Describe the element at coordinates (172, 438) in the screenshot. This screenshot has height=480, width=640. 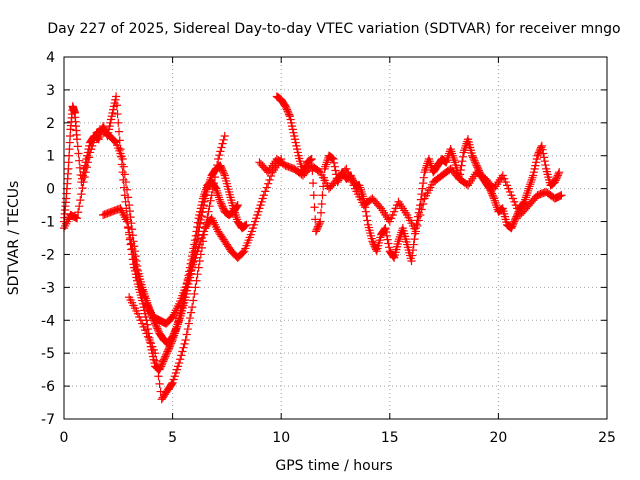
I see `x-tick-label: 5` at that location.